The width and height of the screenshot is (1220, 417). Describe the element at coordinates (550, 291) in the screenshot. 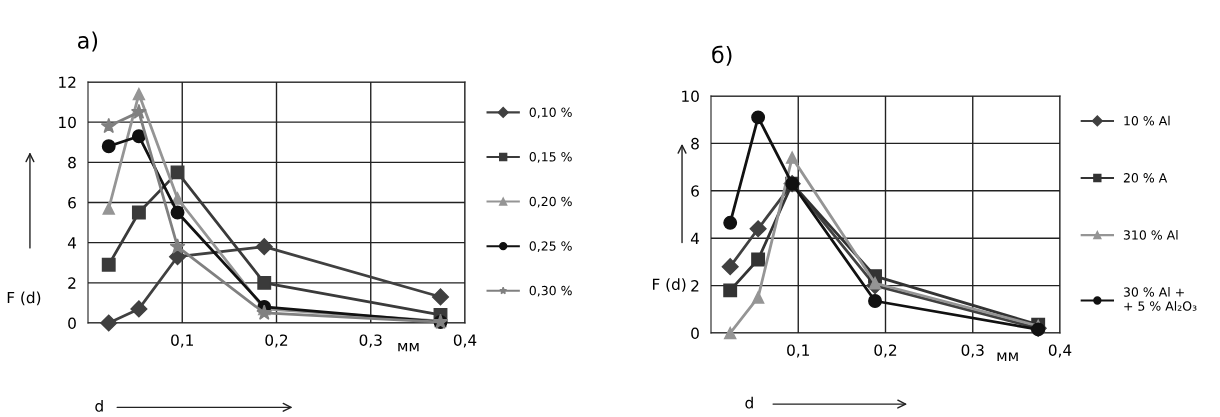

I see `legend-label: 0,30 %` at that location.